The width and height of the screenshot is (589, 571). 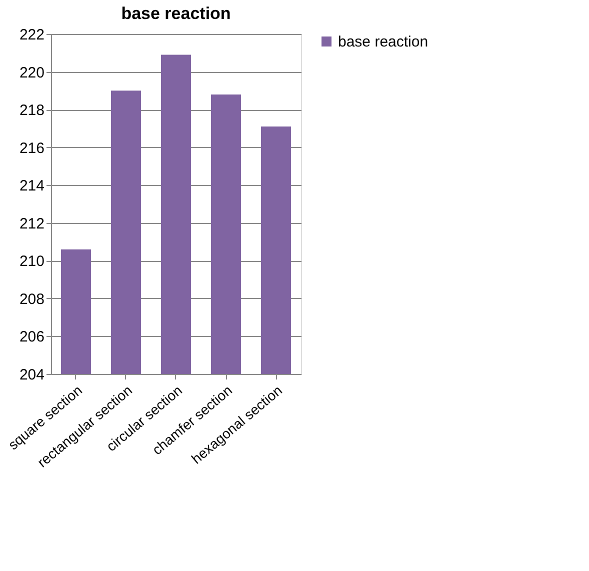 What do you see at coordinates (31, 299) in the screenshot?
I see `y-tick-label: 208` at bounding box center [31, 299].